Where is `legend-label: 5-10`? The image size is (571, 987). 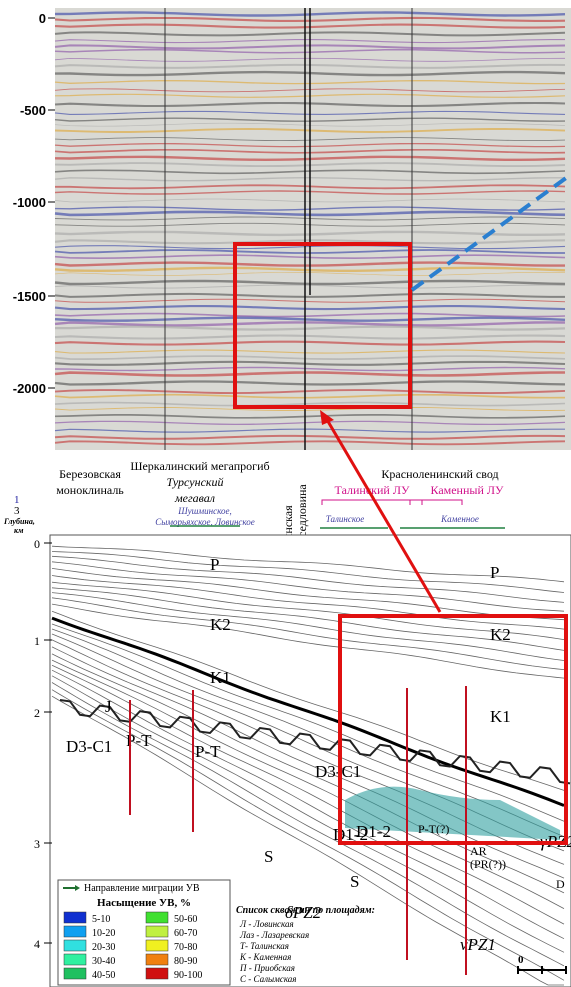
legend-label: 5-10 is located at coordinates (101, 919).